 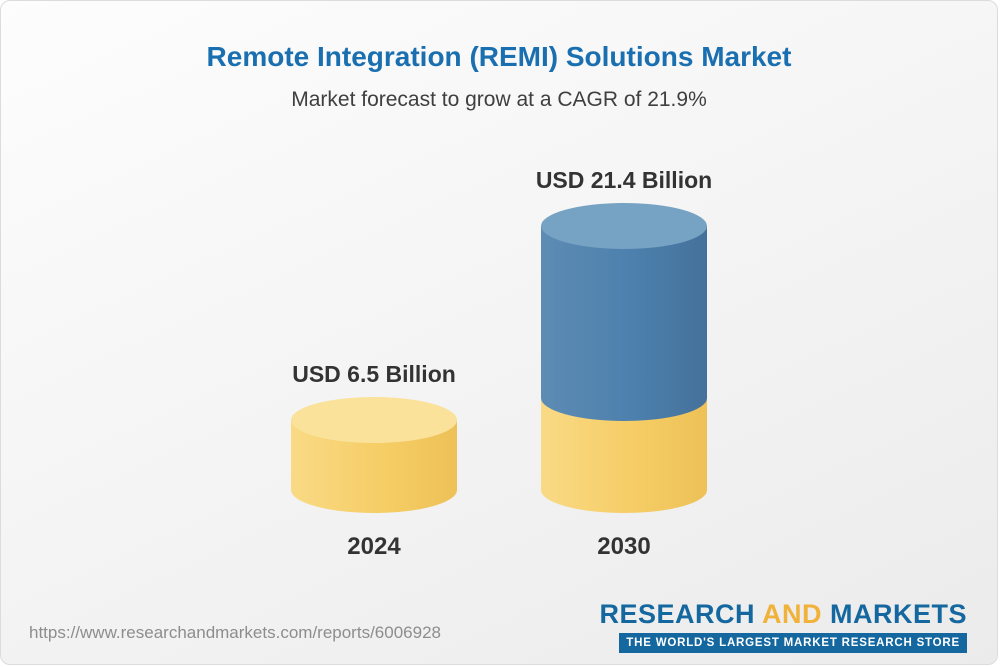 What do you see at coordinates (374, 374) in the screenshot?
I see `value-label-2024: USD 6.5 Billion` at bounding box center [374, 374].